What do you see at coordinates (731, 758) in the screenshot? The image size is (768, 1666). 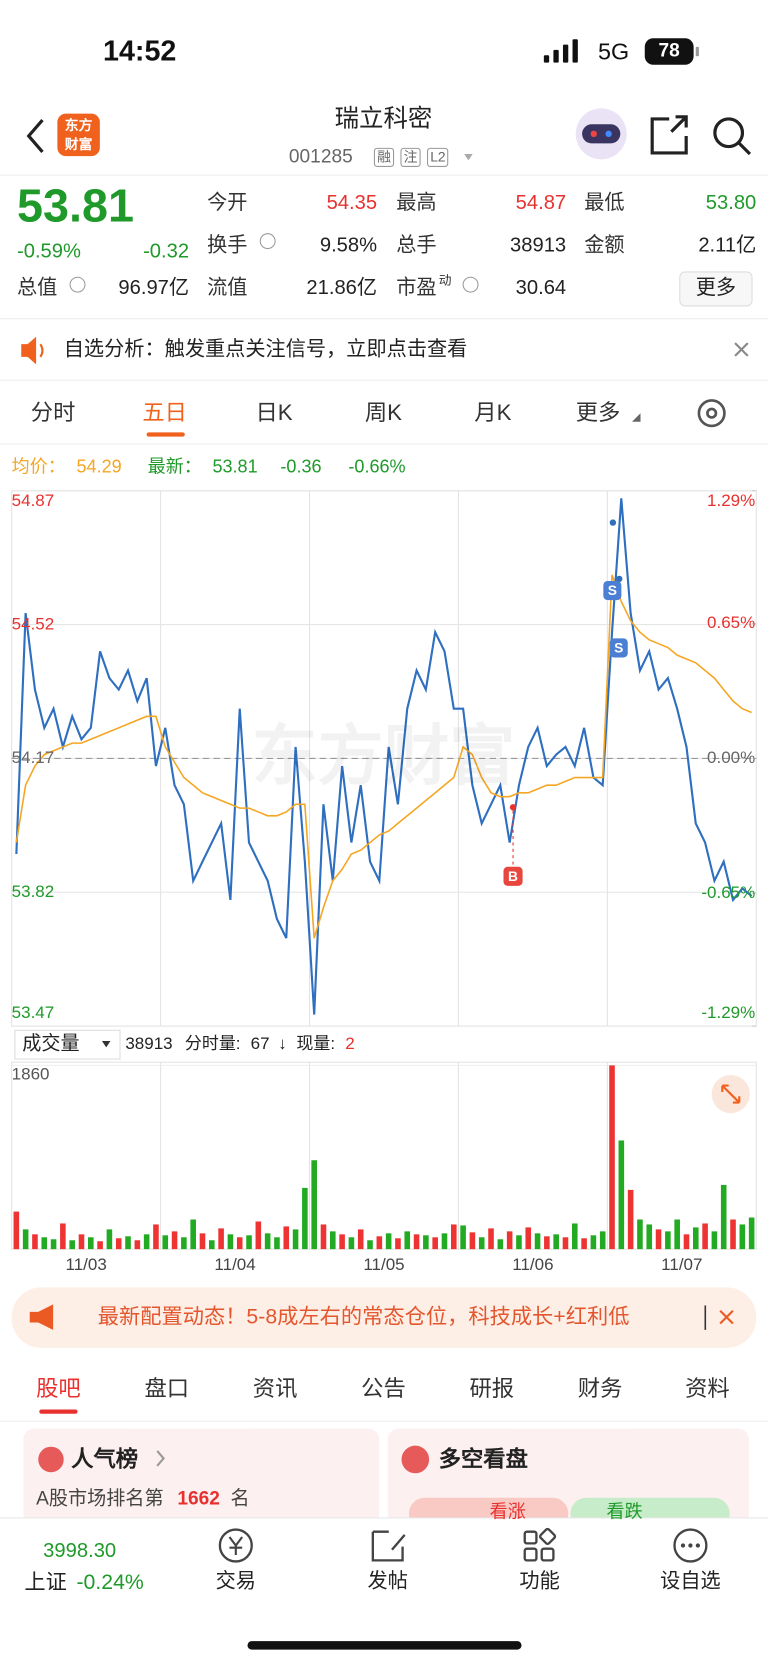 I see `y2-tick-label: 0.00%` at bounding box center [731, 758].